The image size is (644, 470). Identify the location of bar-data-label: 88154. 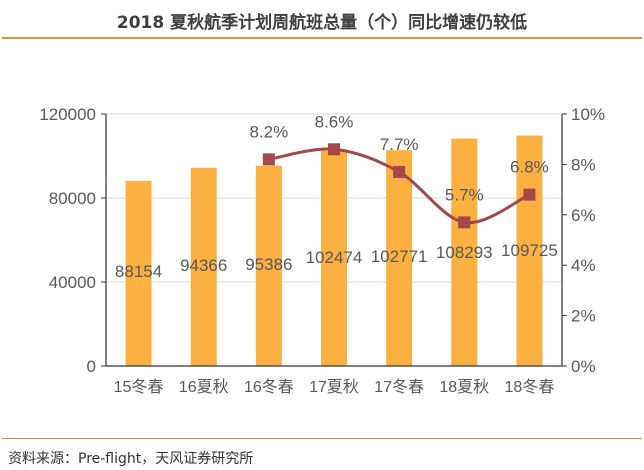
(138, 271).